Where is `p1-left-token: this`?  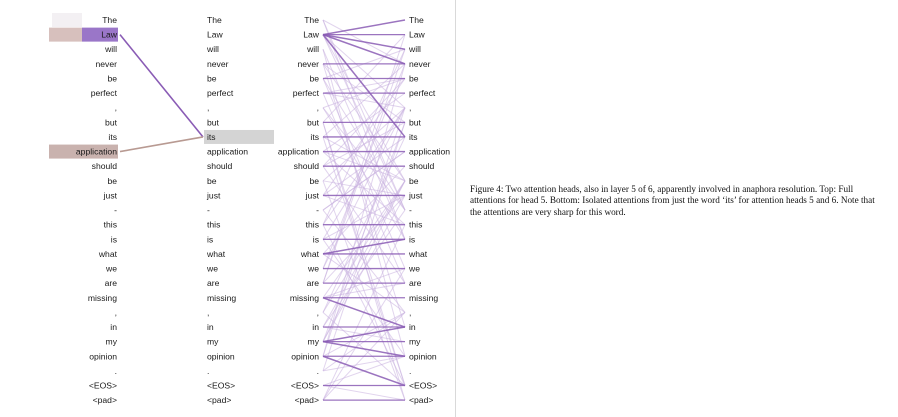
p1-left-token: this is located at coordinates (110, 225).